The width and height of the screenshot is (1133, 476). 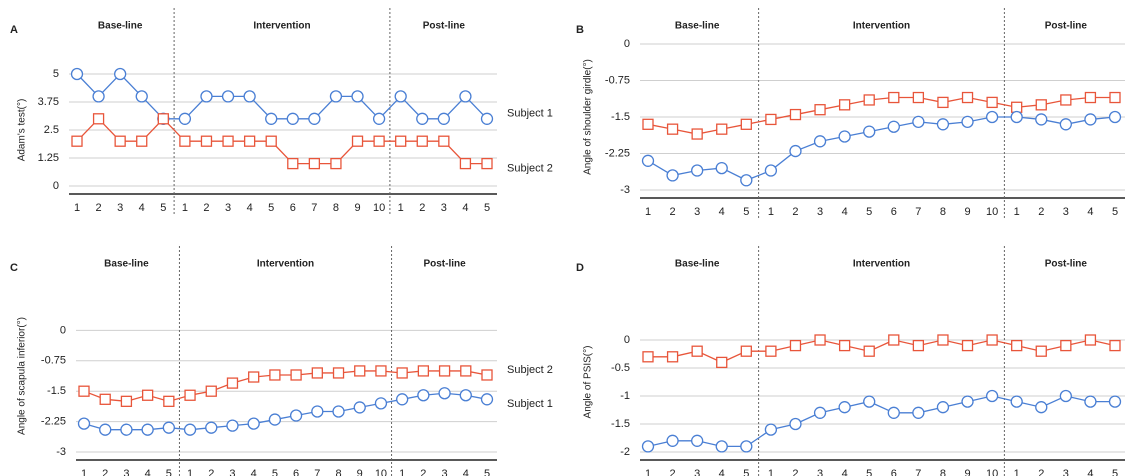 I want to click on x-tick-label: 6, so click(x=296, y=472).